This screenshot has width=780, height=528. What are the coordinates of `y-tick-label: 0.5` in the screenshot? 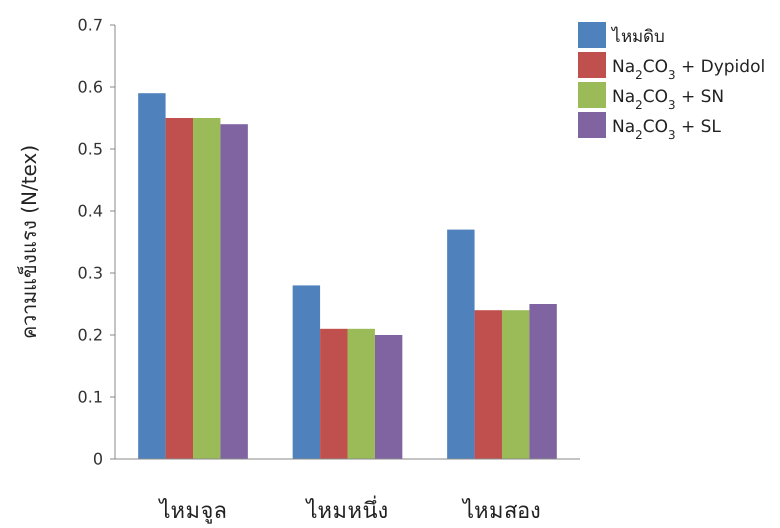 It's located at (90, 149).